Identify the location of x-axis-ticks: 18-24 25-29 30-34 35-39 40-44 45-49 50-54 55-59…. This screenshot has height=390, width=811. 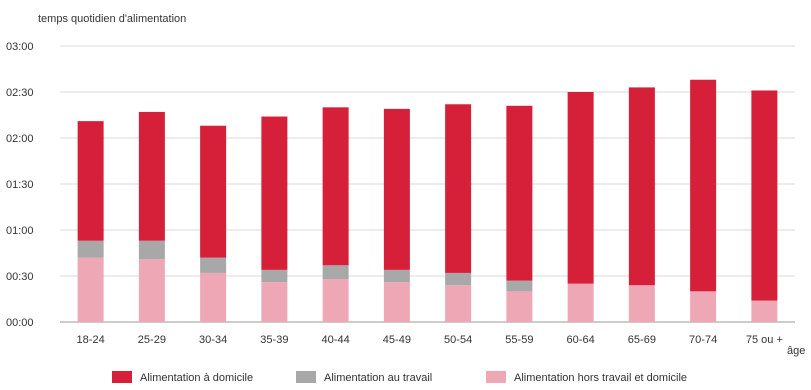
(430, 340).